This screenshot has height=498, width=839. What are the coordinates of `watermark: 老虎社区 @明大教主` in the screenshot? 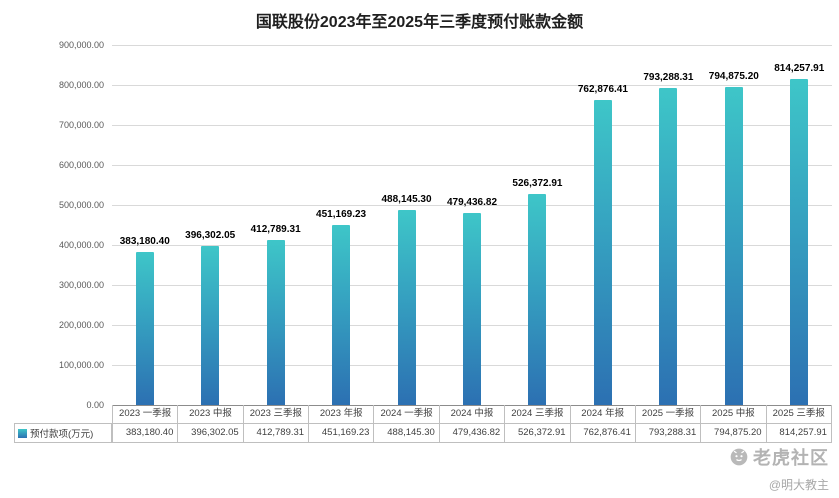 It's located at (779, 468).